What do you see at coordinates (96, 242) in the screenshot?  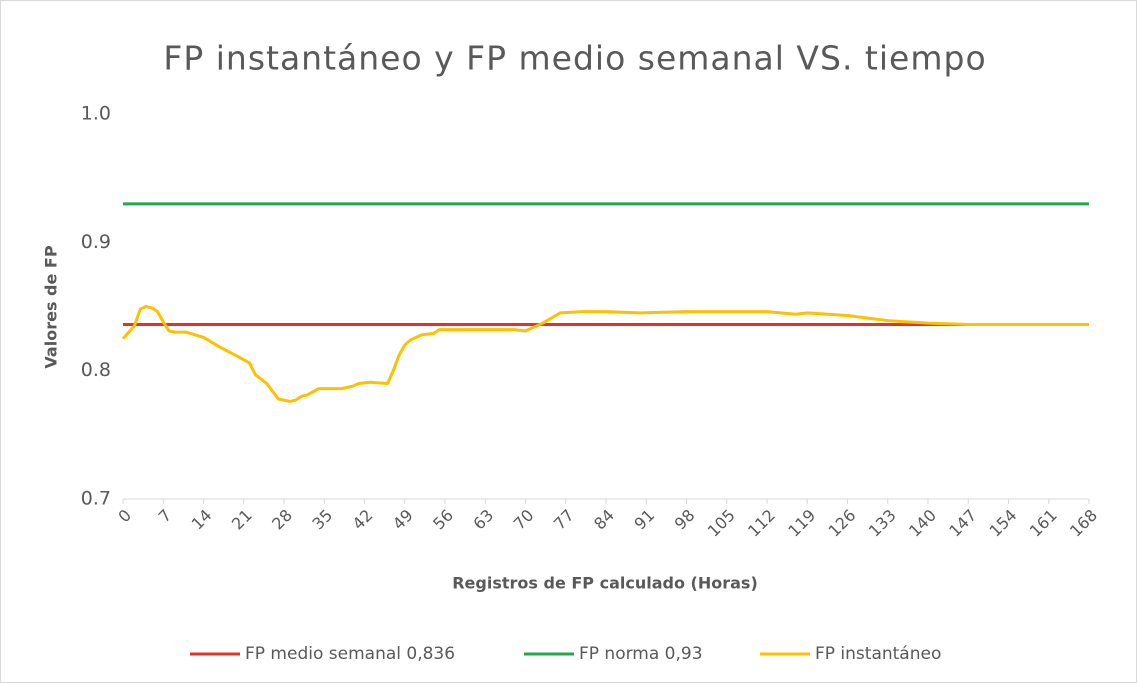 I see `y-tick-label: 0.9` at bounding box center [96, 242].